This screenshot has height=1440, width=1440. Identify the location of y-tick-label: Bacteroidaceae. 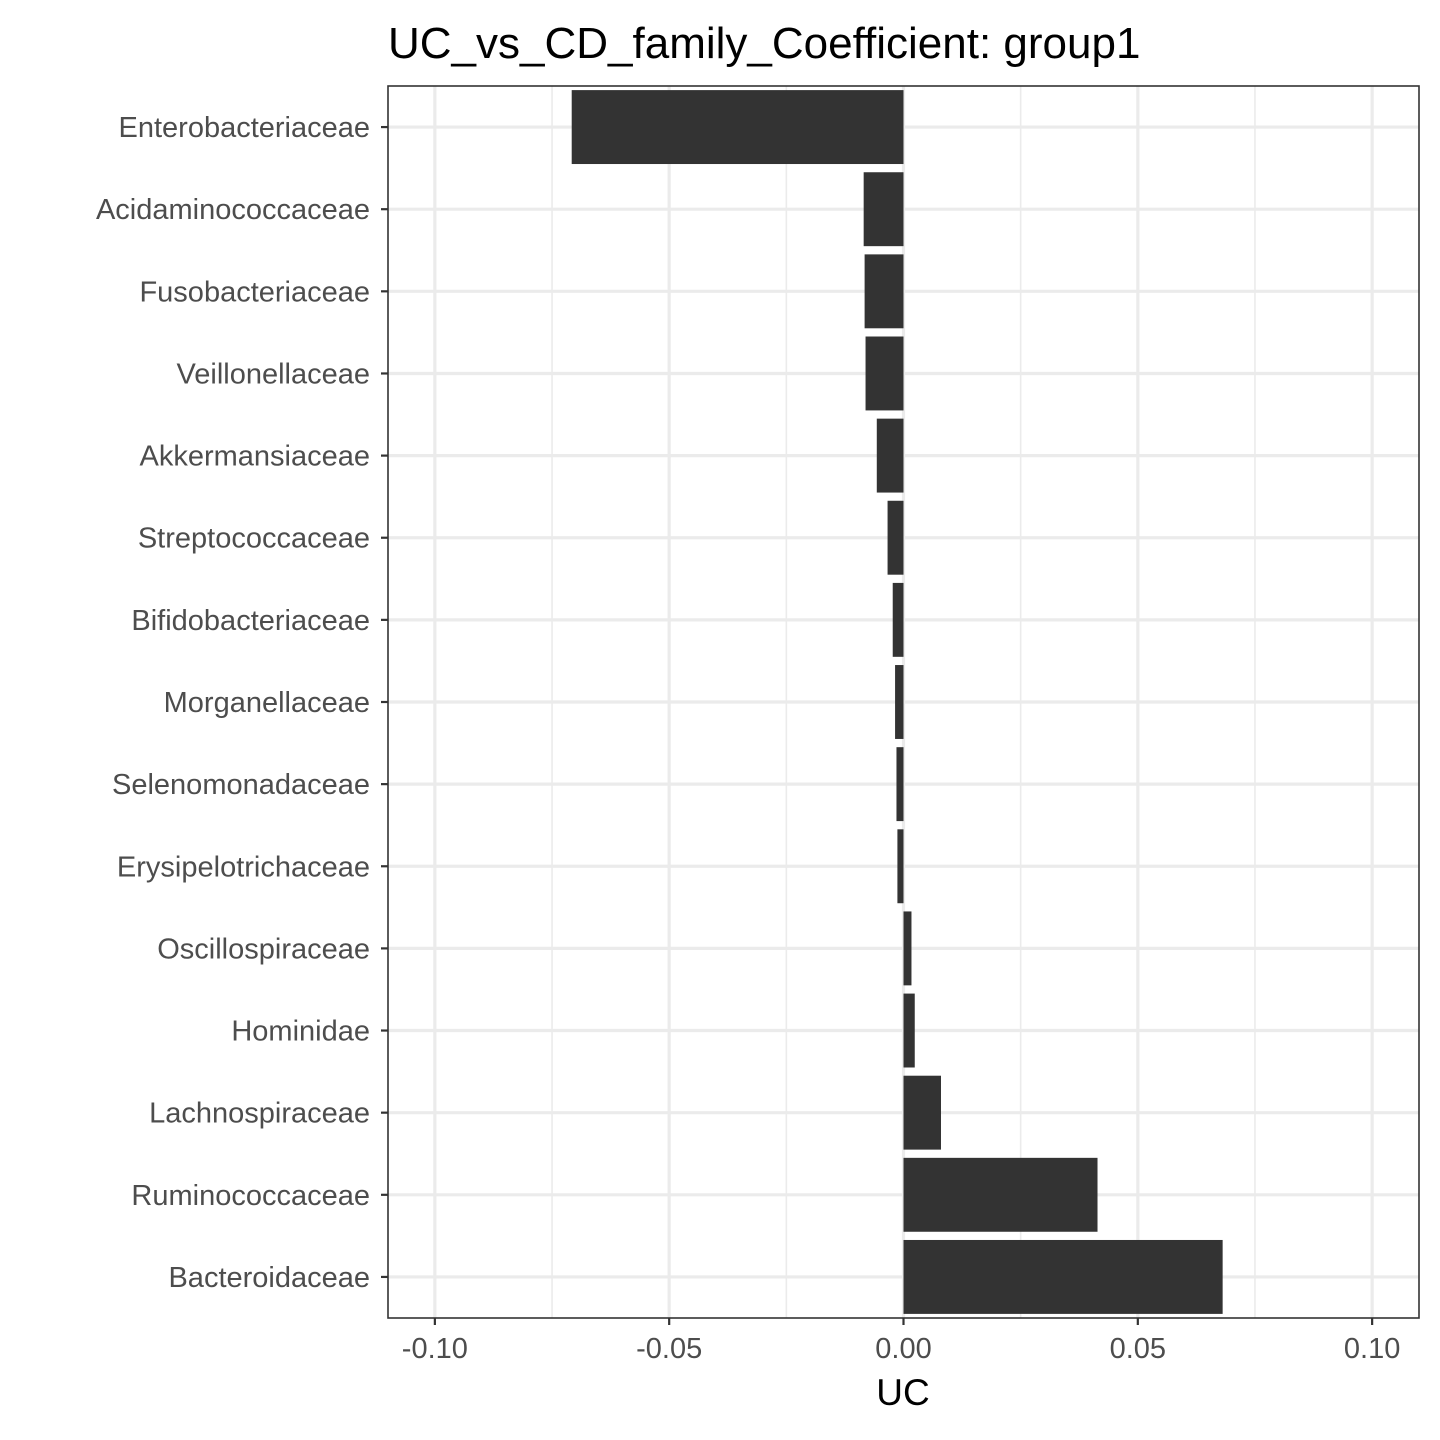
(269, 1278).